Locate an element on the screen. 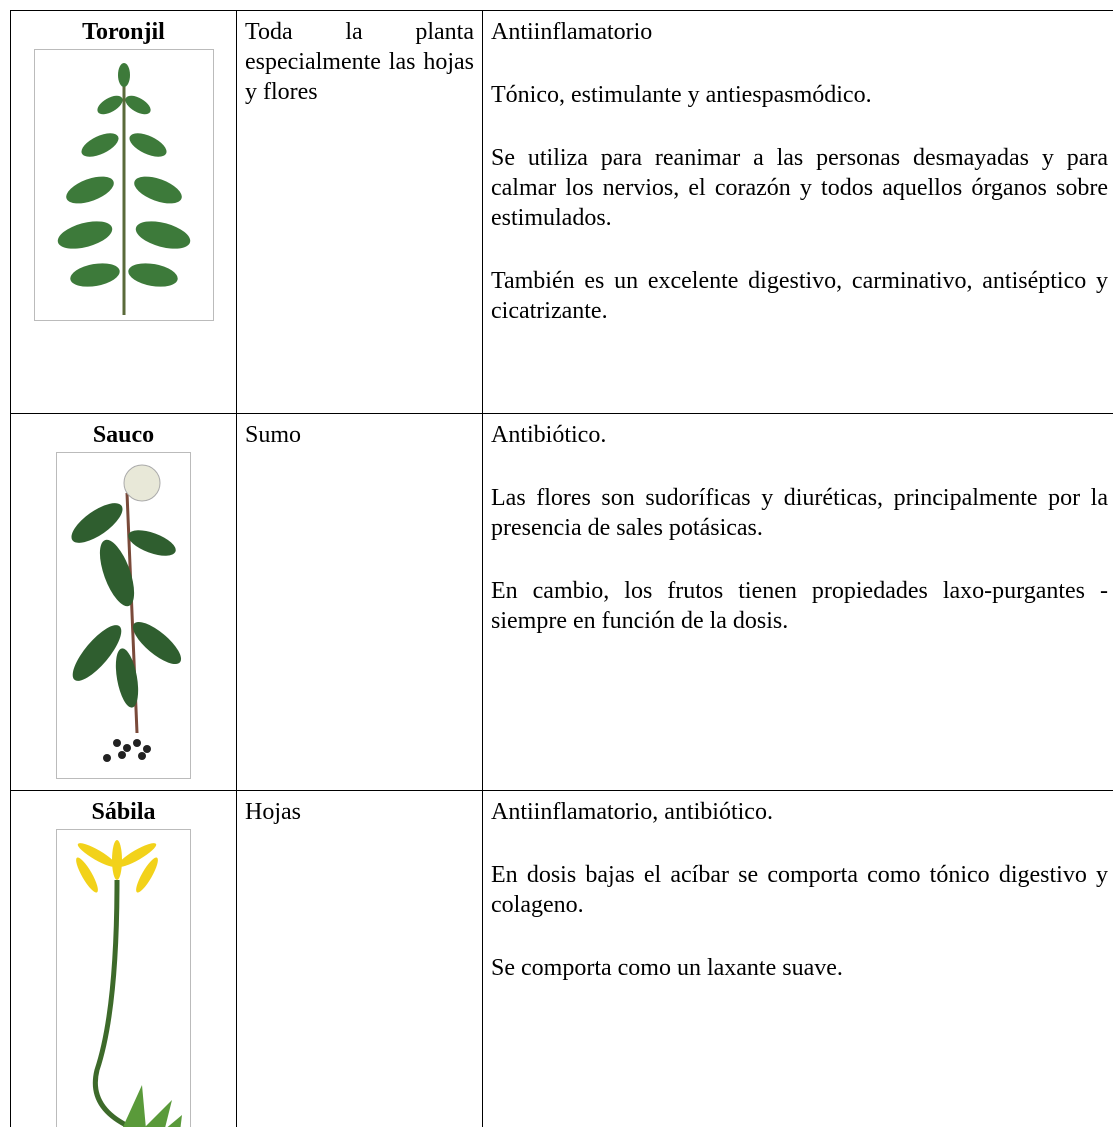  cell: Sauco is located at coordinates (123, 602).